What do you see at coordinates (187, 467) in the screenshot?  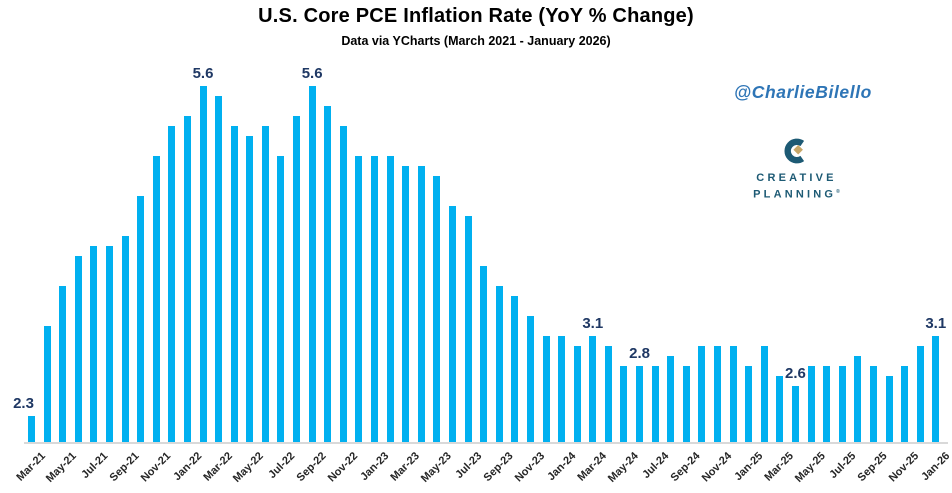 I see `x-tick-label-Jan-22: Jan-22` at bounding box center [187, 467].